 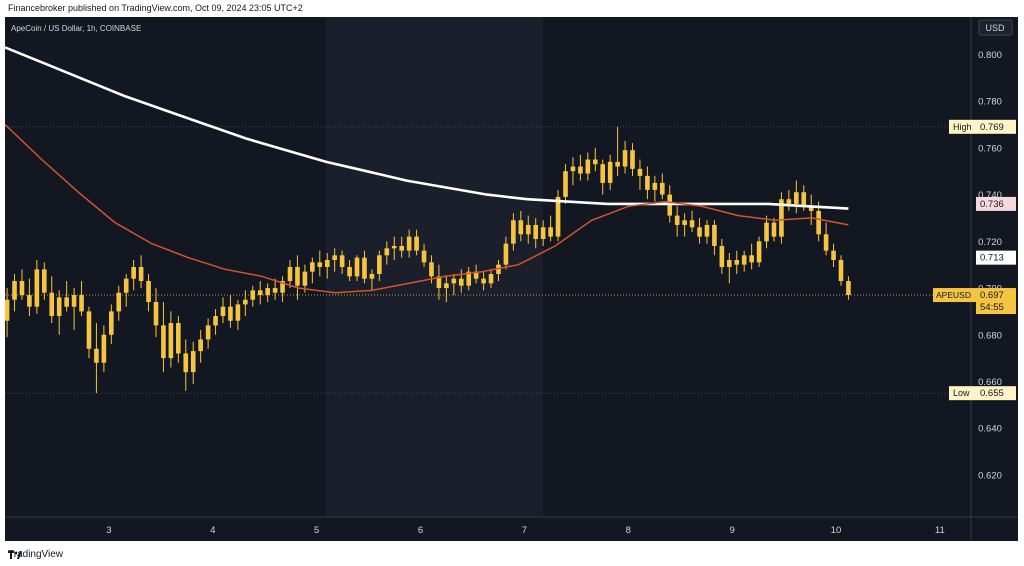 I want to click on low-marker: Low 0.655, so click(x=982, y=393).